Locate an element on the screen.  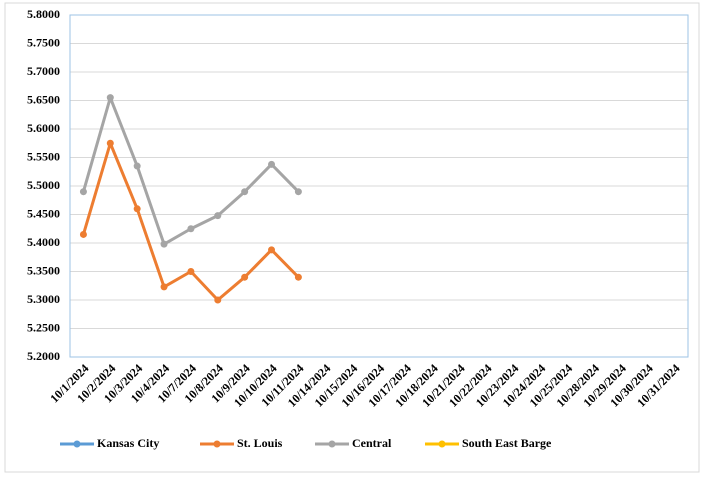
y-tick-label: 5.2500 is located at coordinates (43, 327).